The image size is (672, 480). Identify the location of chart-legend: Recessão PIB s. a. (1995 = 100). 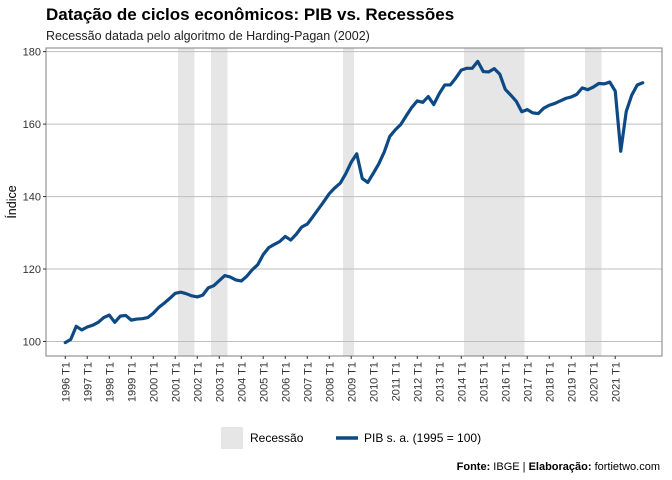
(351, 438).